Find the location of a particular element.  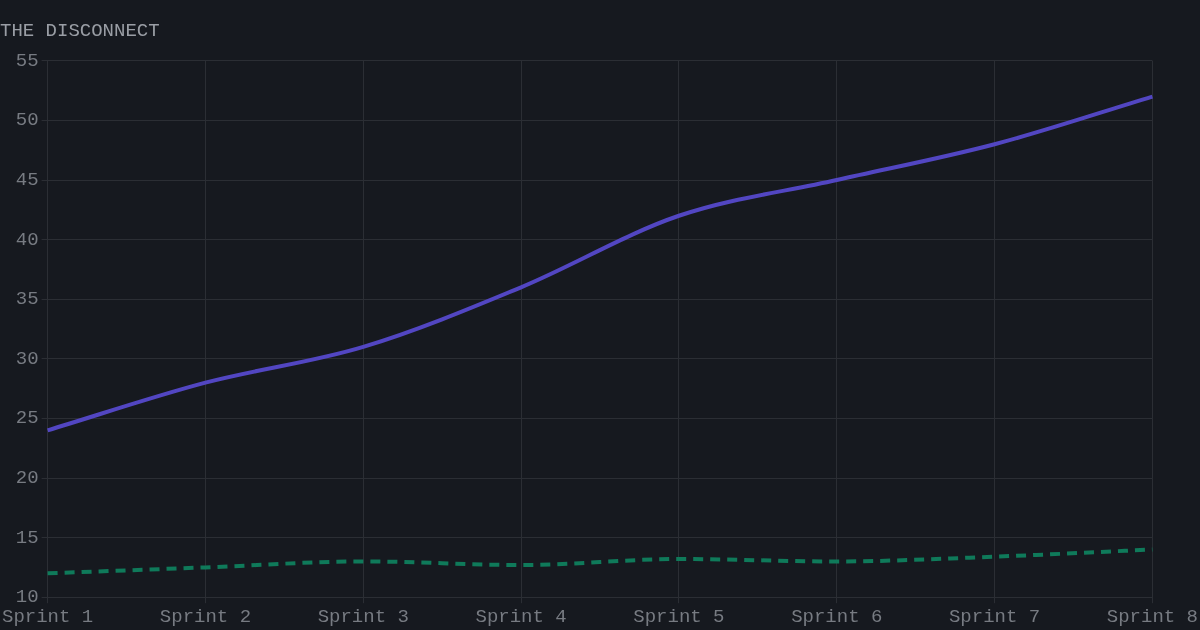

y-tick-label: 50 is located at coordinates (27, 120).